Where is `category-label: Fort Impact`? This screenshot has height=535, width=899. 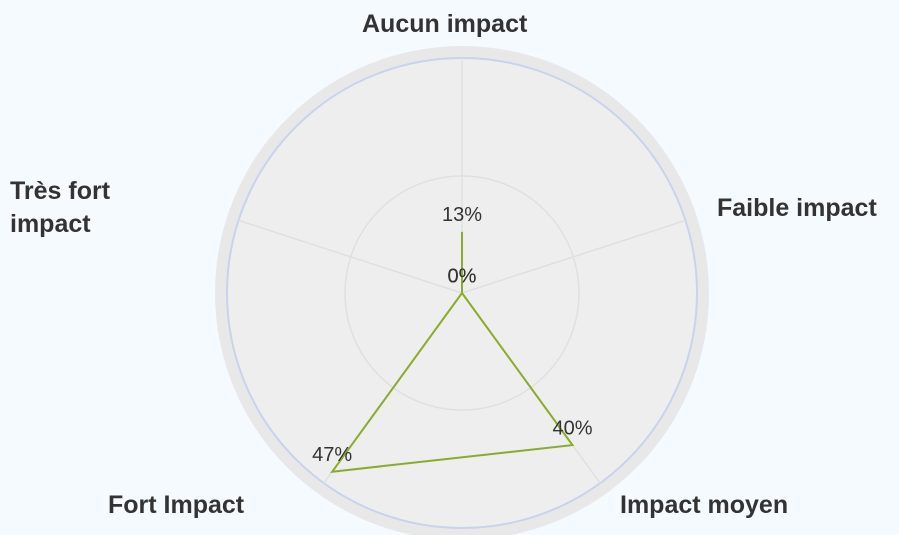 category-label: Fort Impact is located at coordinates (176, 505).